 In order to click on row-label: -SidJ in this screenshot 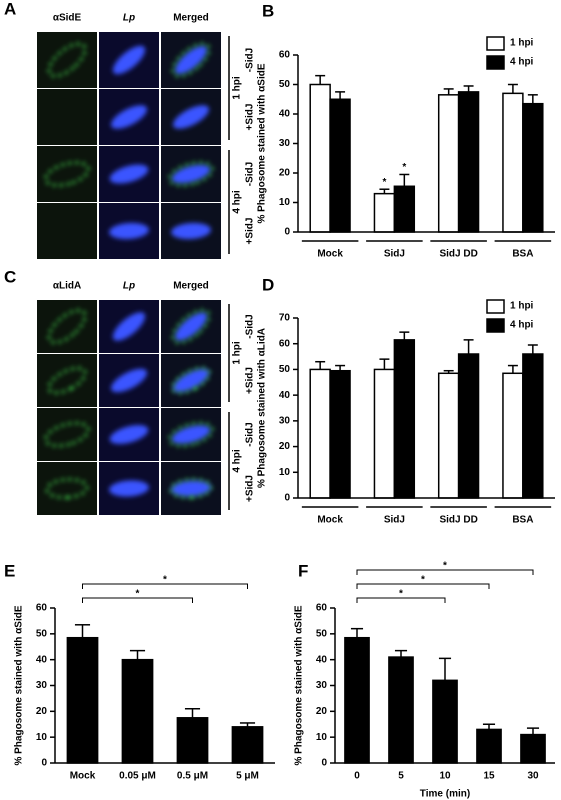, I will do `click(250, 60)`.